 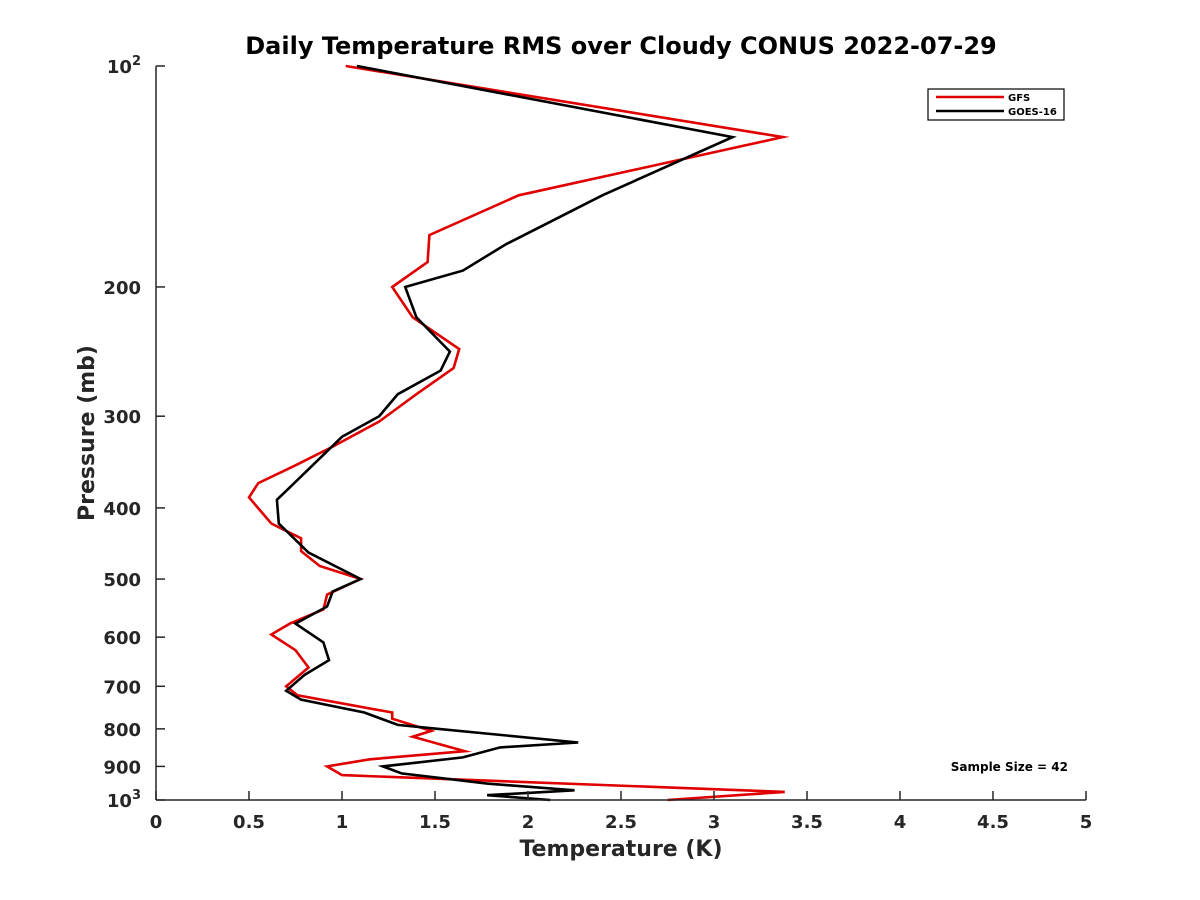 I want to click on x-axis-label: Temperature (K), so click(x=620, y=849).